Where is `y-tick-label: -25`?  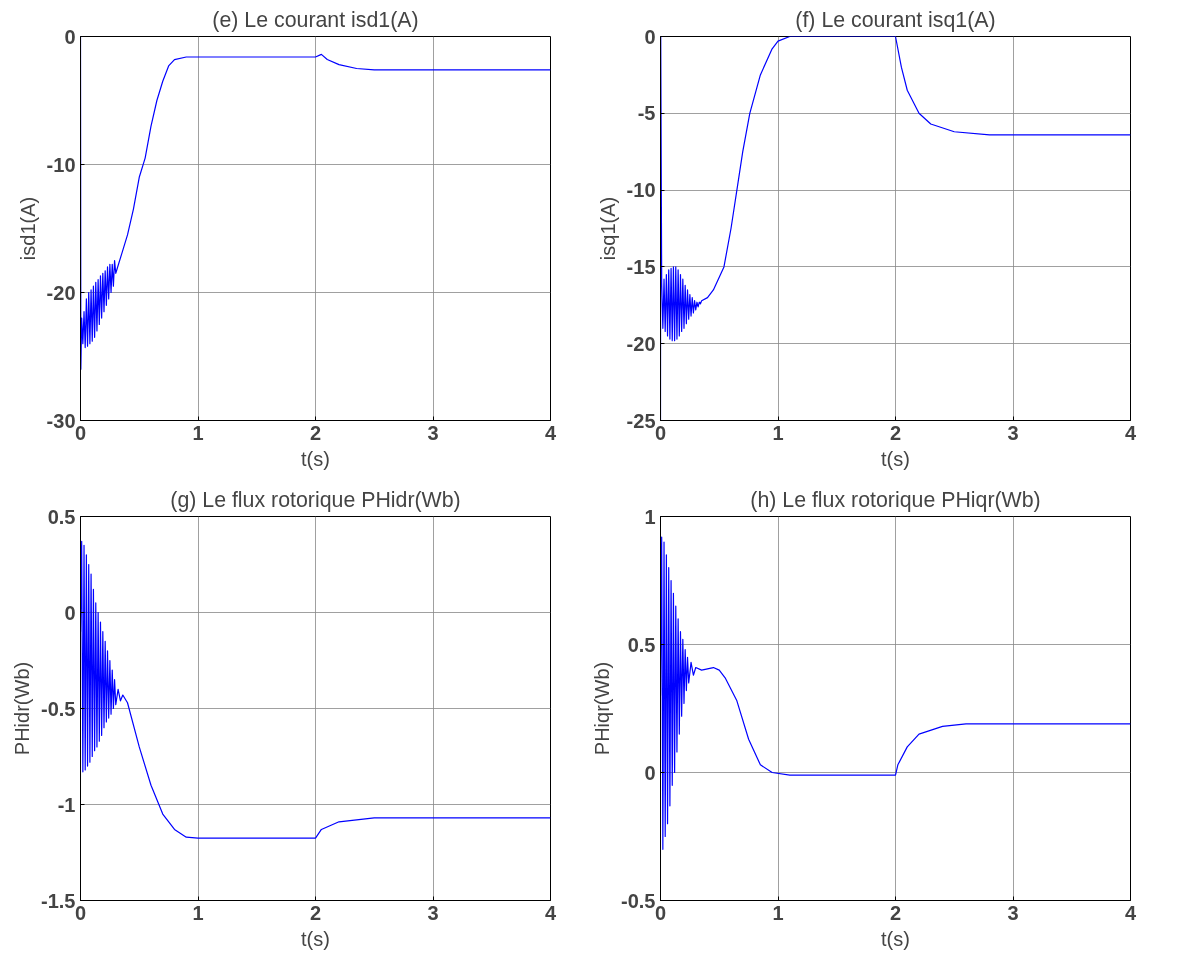 y-tick-label: -25 is located at coordinates (641, 420).